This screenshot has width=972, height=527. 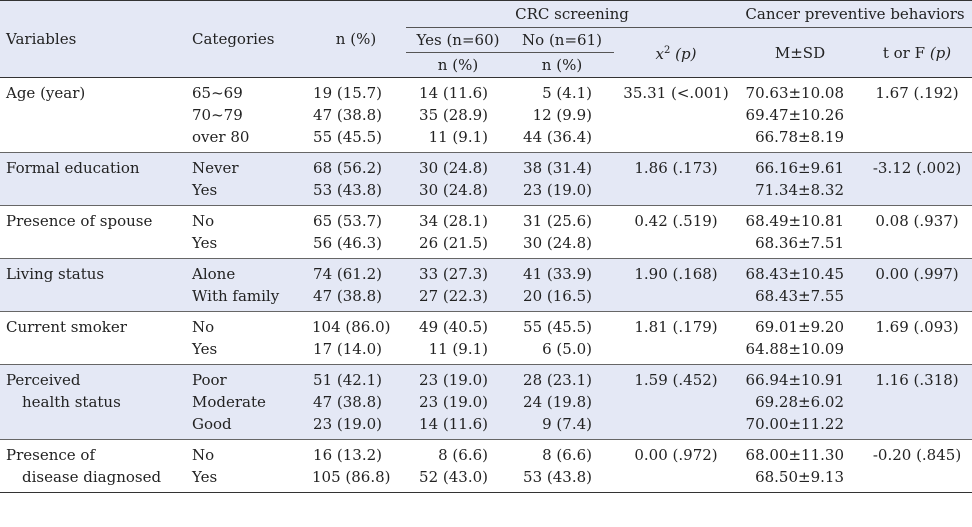 I want to click on header-no: No (n=61), so click(x=562, y=40).